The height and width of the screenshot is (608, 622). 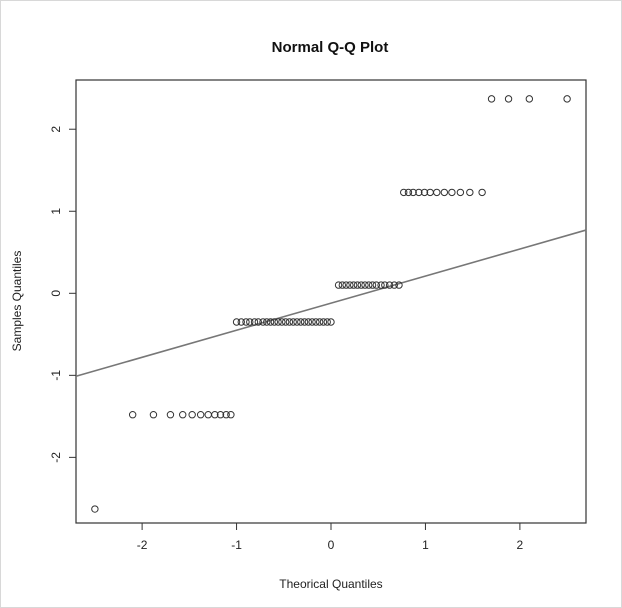 I want to click on y-axis: -2 -1 0 1 2, so click(x=62, y=294).